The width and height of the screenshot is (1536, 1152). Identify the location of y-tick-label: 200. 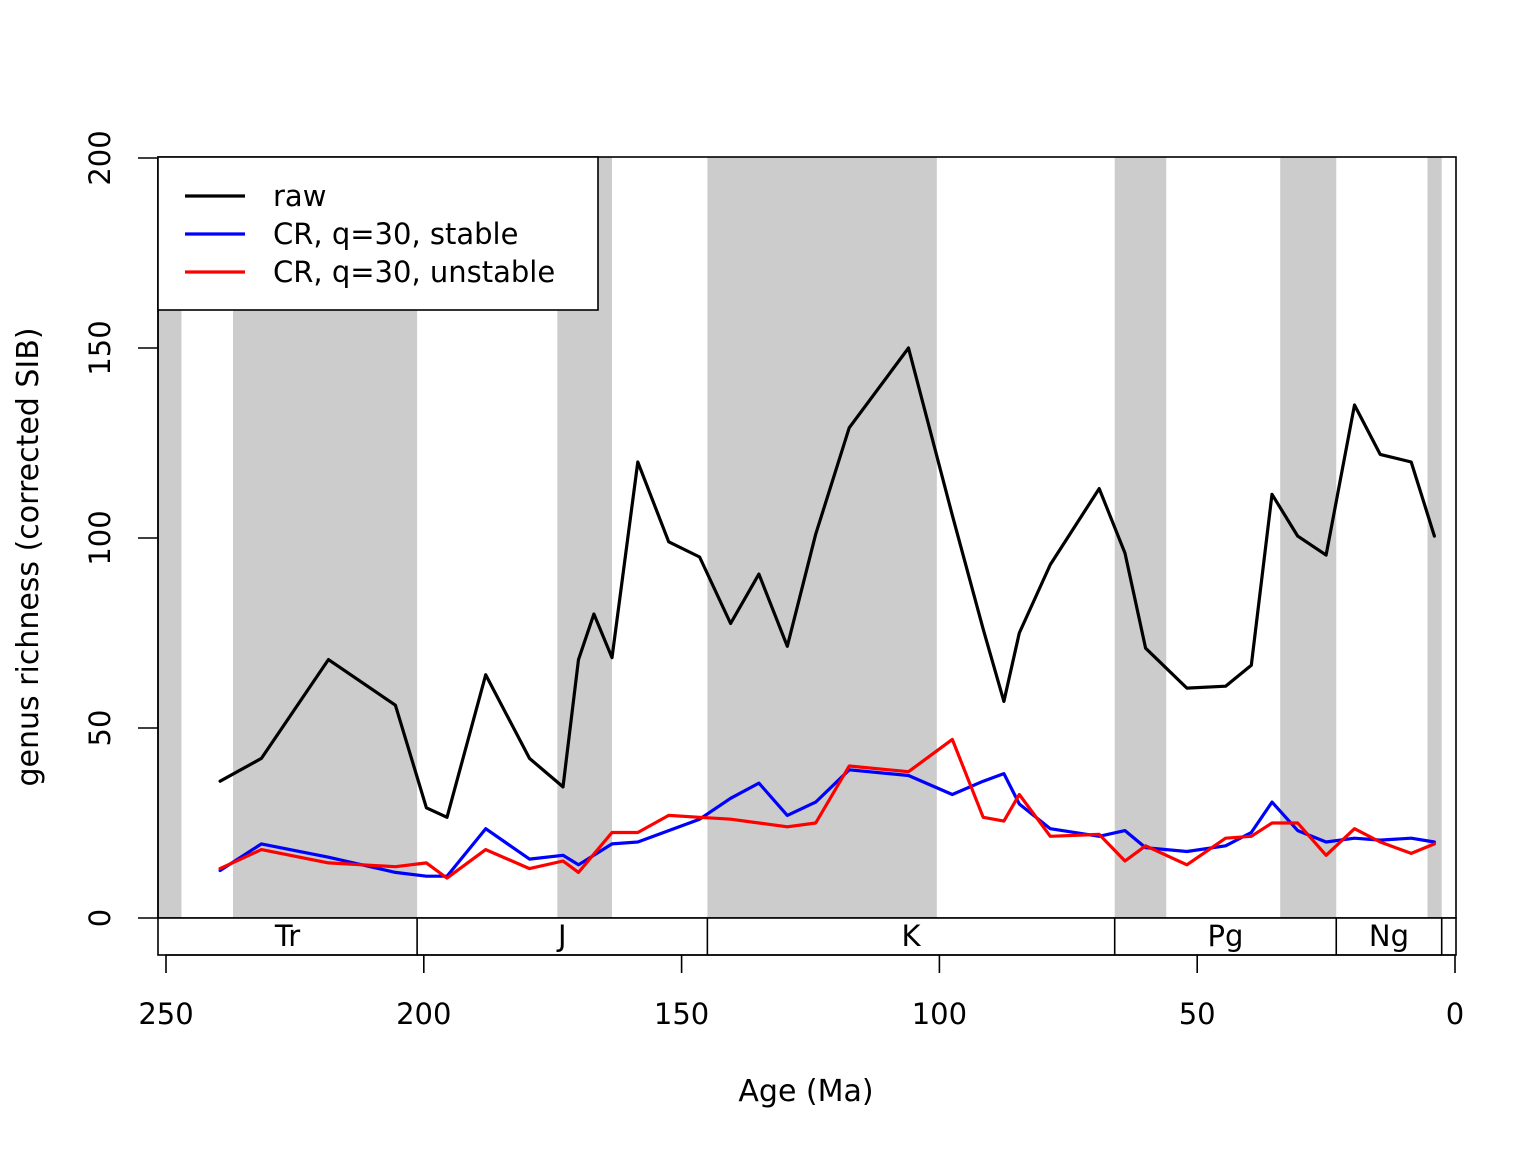
(100, 157).